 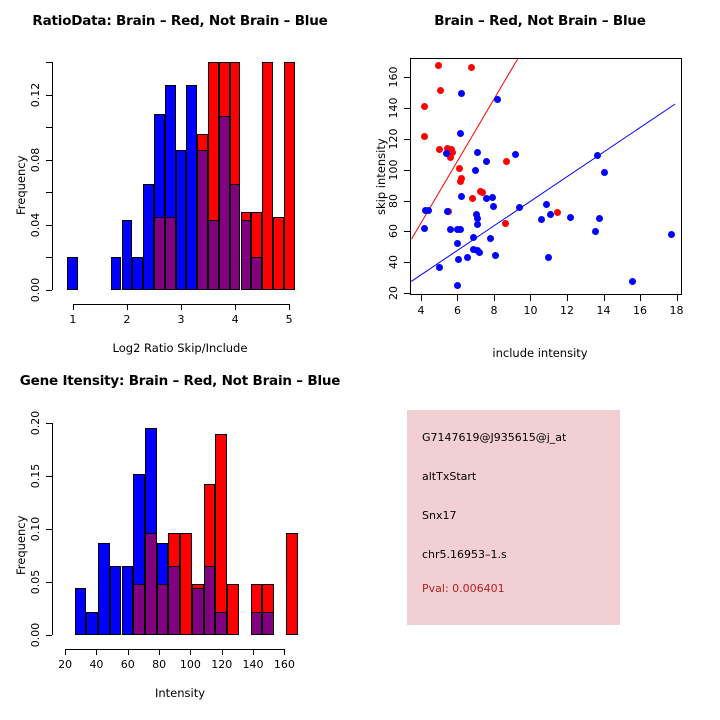 I want to click on y-tick-label: 20, so click(x=393, y=293).